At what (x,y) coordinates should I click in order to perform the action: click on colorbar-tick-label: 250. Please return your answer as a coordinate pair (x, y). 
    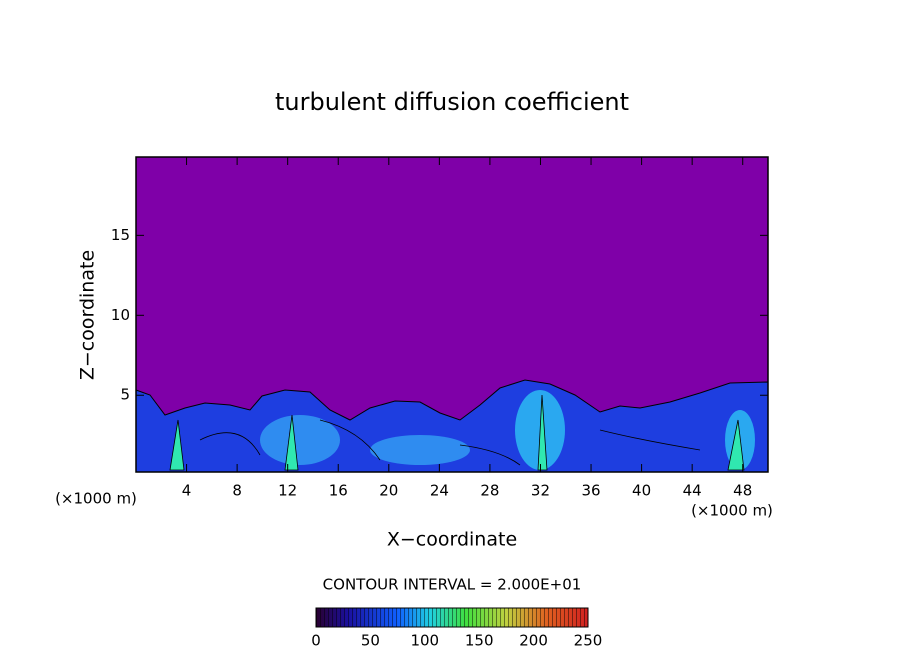
    Looking at the image, I should click on (588, 641).